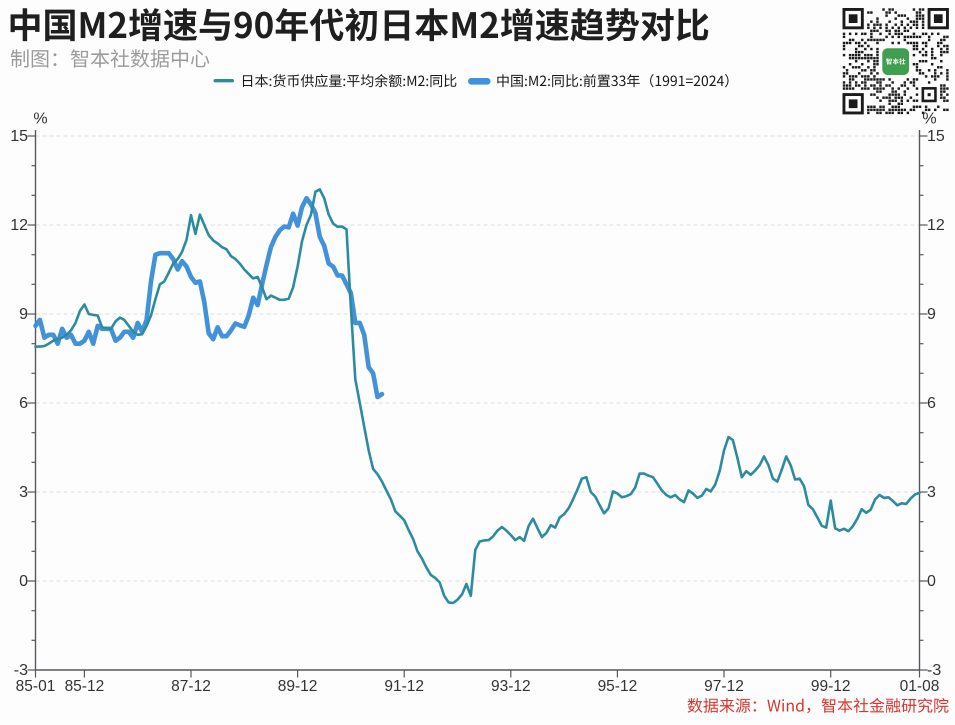 This screenshot has height=725, width=955. I want to click on svg-text: 91-12, so click(404, 686).